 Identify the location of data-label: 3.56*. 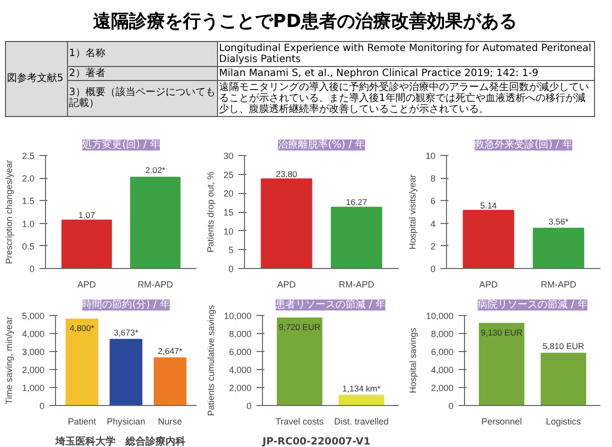
(559, 221).